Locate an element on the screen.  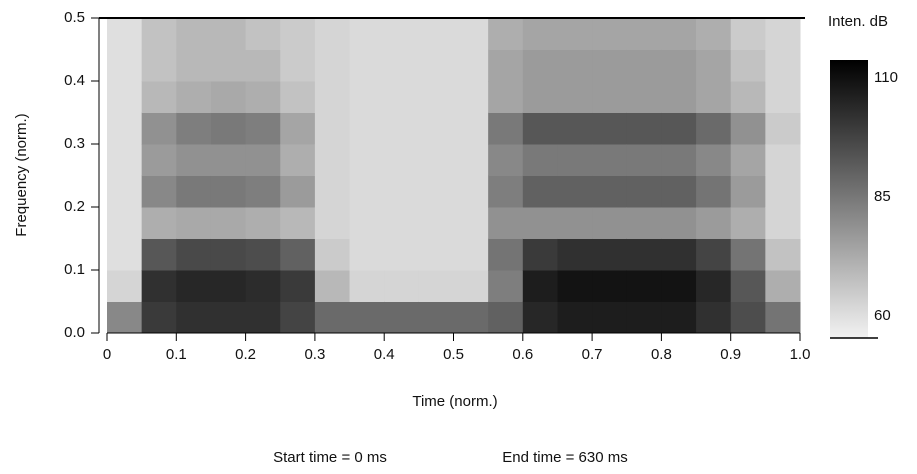
x-tick-label: 0 is located at coordinates (107, 354).